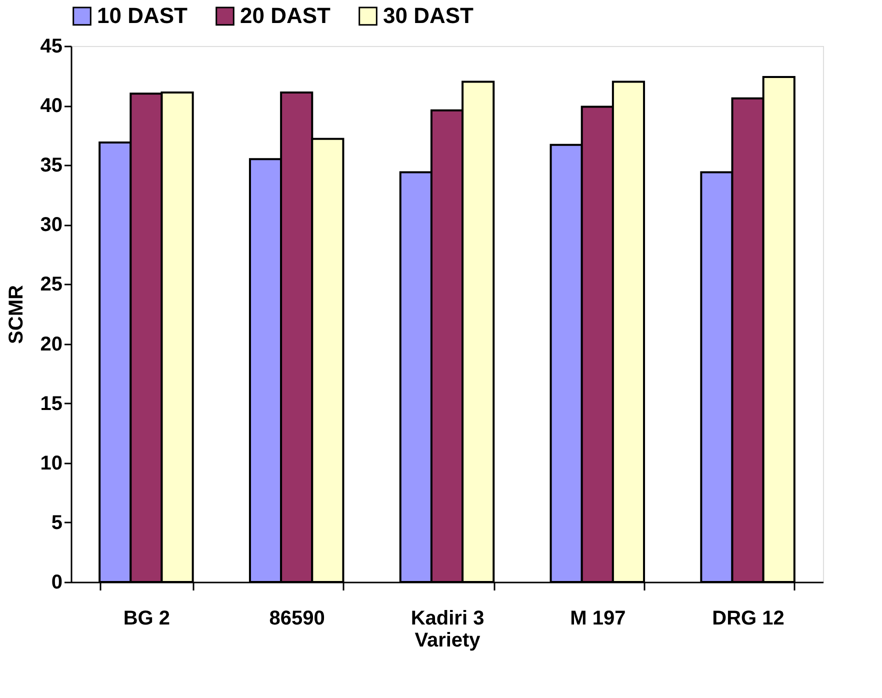 This screenshot has width=882, height=698. What do you see at coordinates (51, 344) in the screenshot?
I see `y-tick-label: 20` at bounding box center [51, 344].